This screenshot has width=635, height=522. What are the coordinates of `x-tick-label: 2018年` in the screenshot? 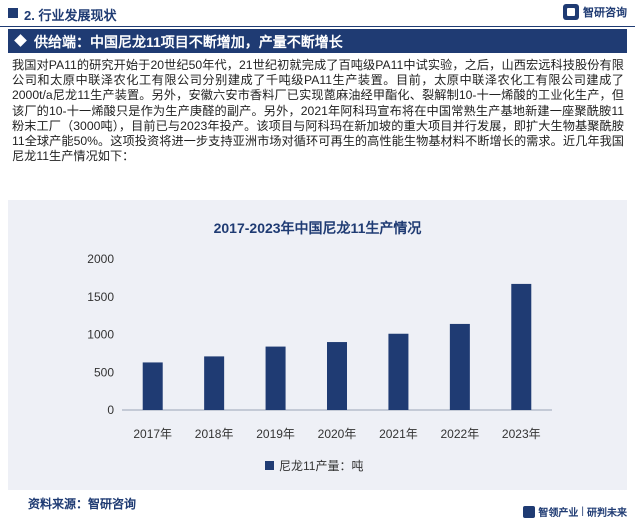 It's located at (214, 434).